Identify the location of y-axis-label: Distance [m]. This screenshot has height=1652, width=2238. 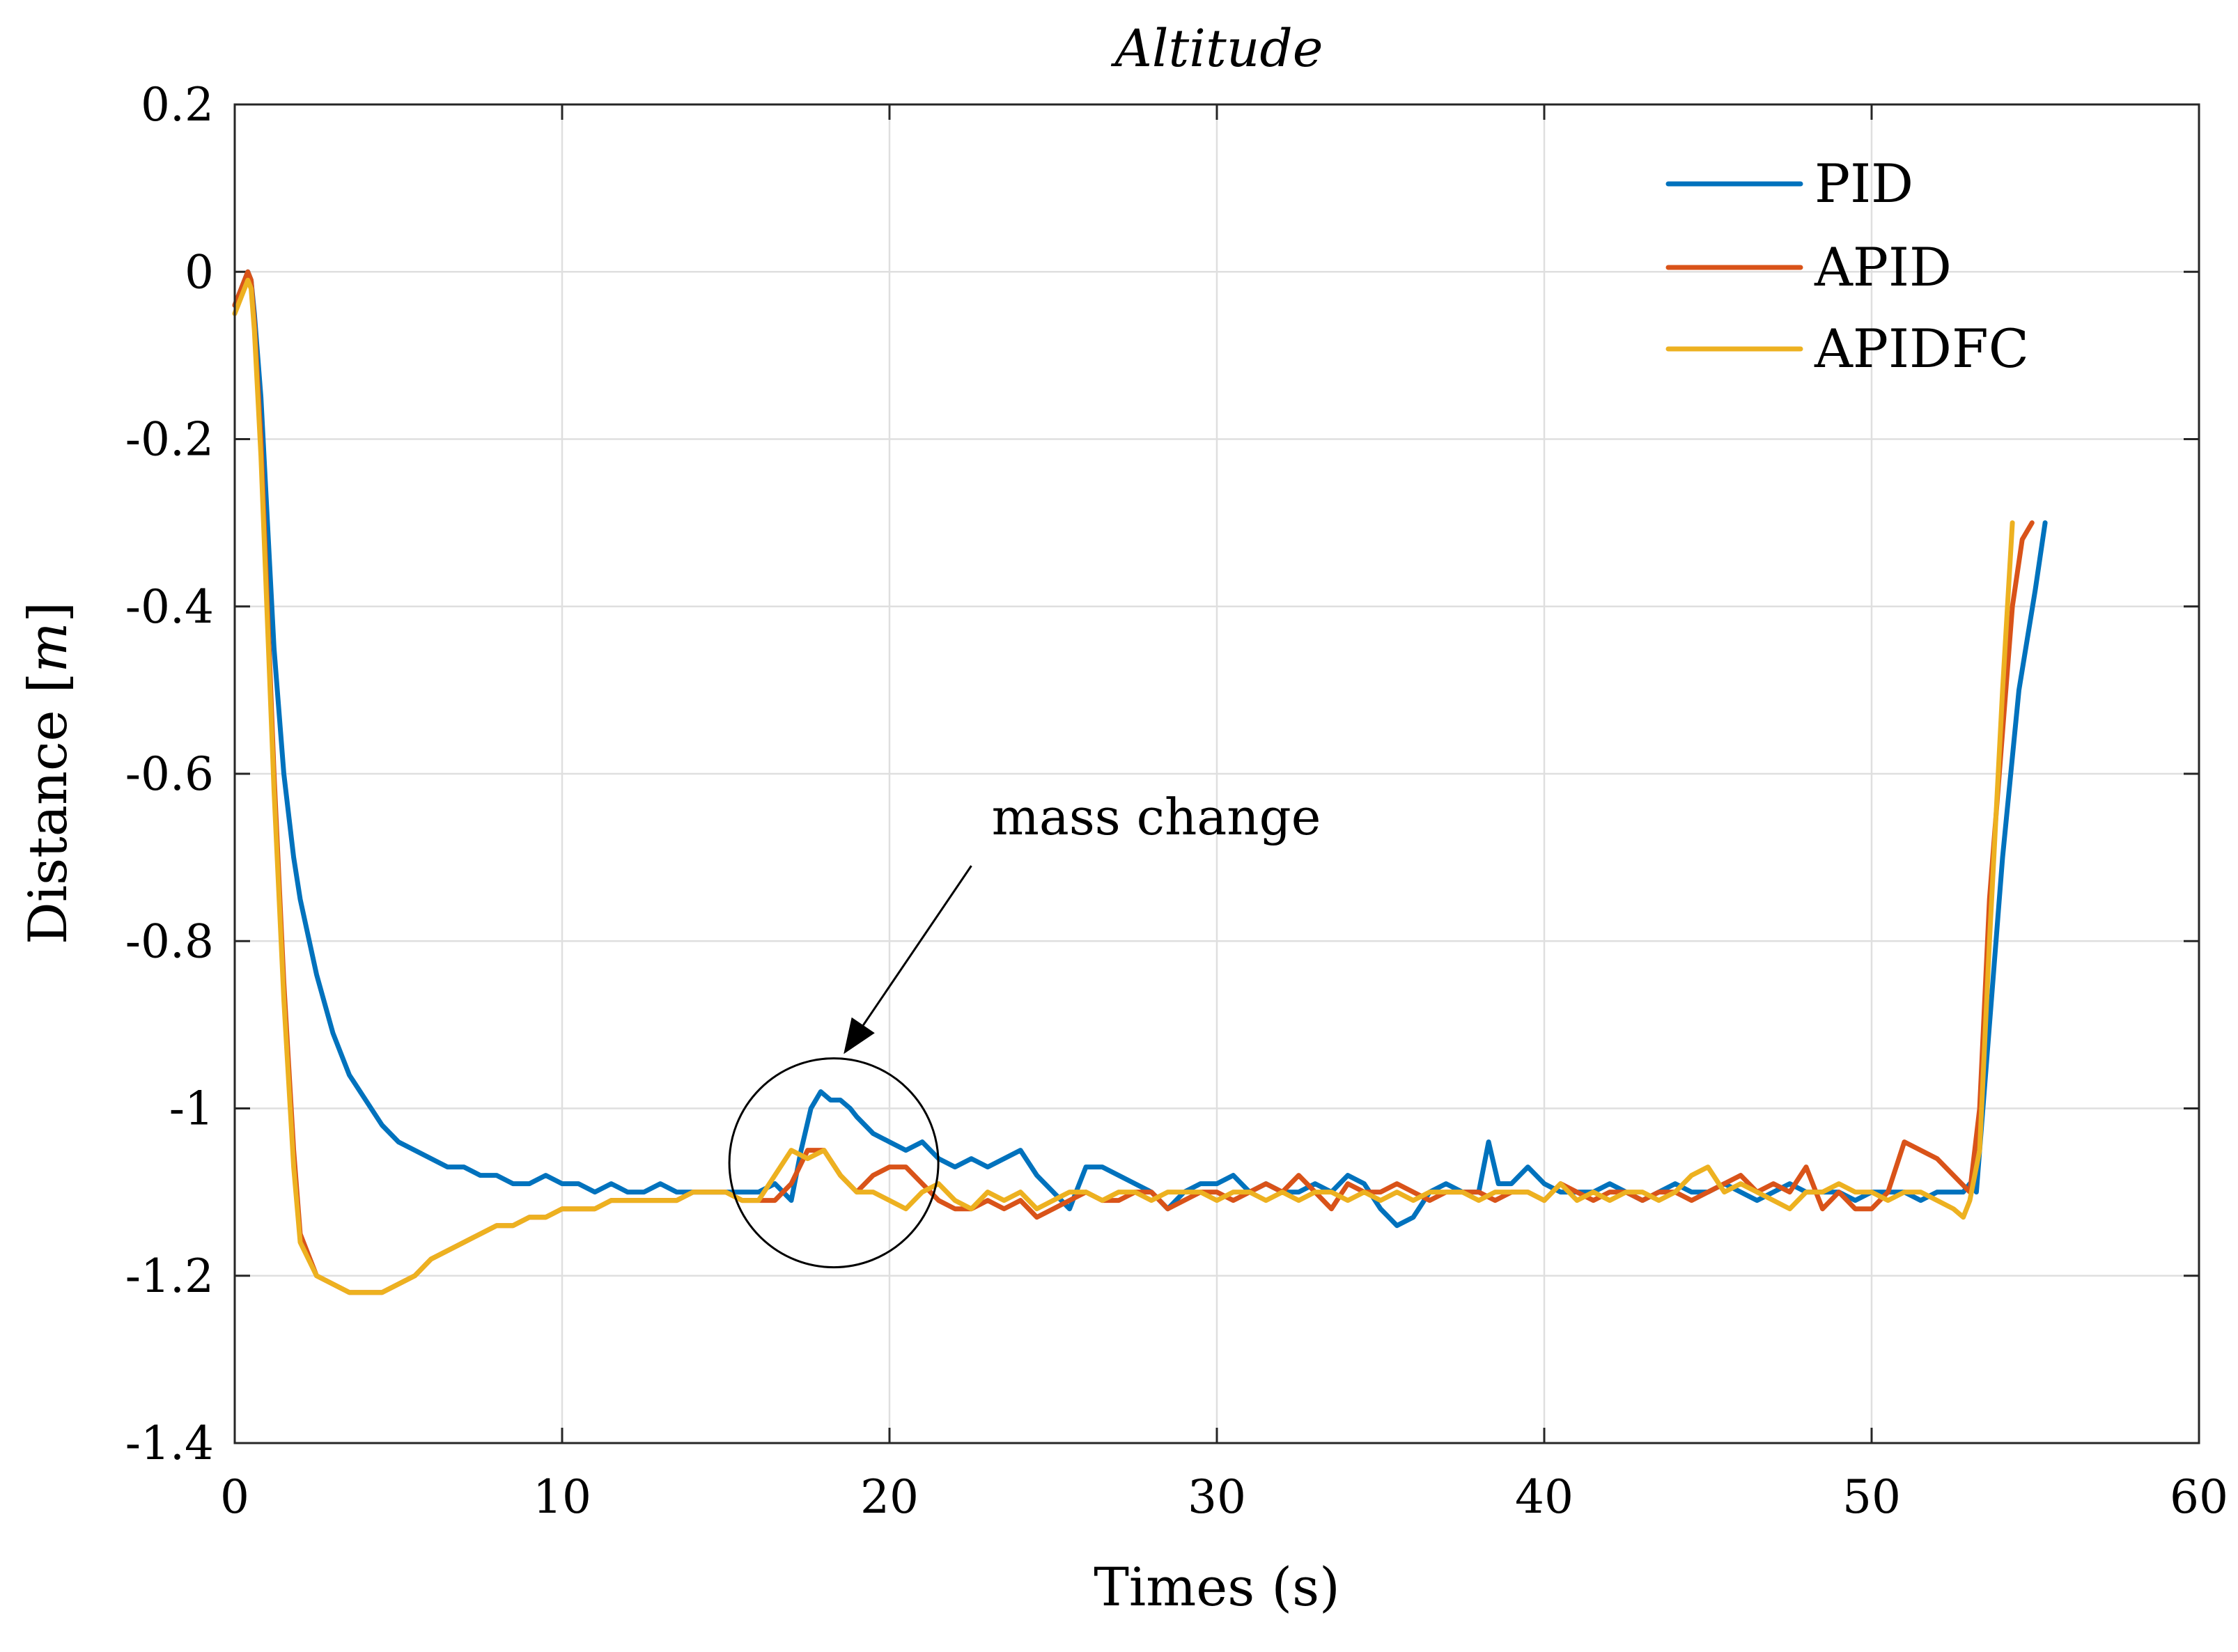
(48, 773).